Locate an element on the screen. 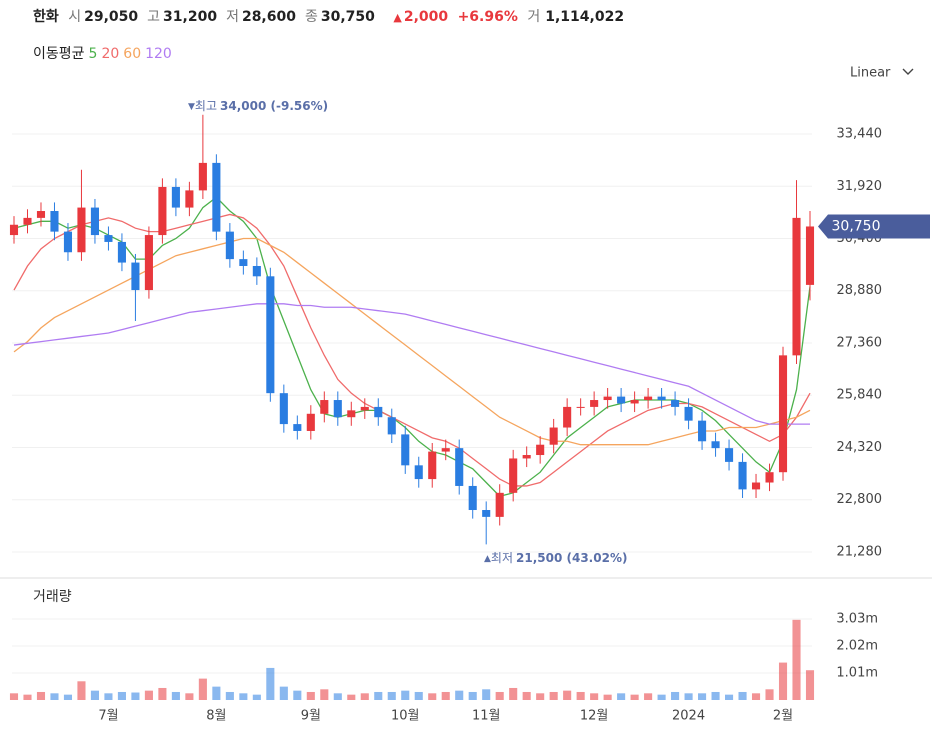 This screenshot has height=735, width=932. scale-toggle: Linear is located at coordinates (870, 73).